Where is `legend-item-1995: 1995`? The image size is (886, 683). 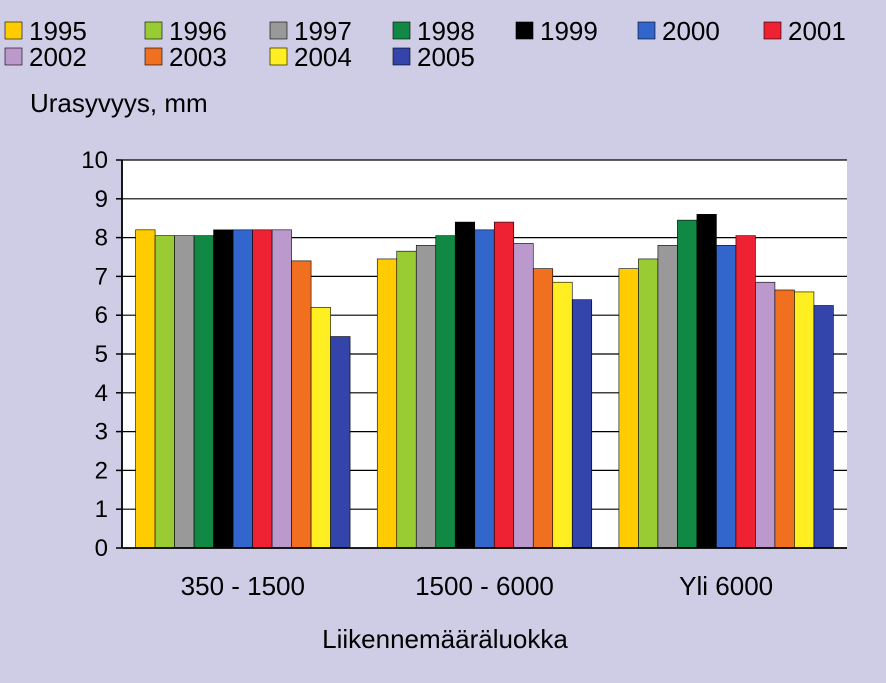
legend-item-1995: 1995 is located at coordinates (45, 31).